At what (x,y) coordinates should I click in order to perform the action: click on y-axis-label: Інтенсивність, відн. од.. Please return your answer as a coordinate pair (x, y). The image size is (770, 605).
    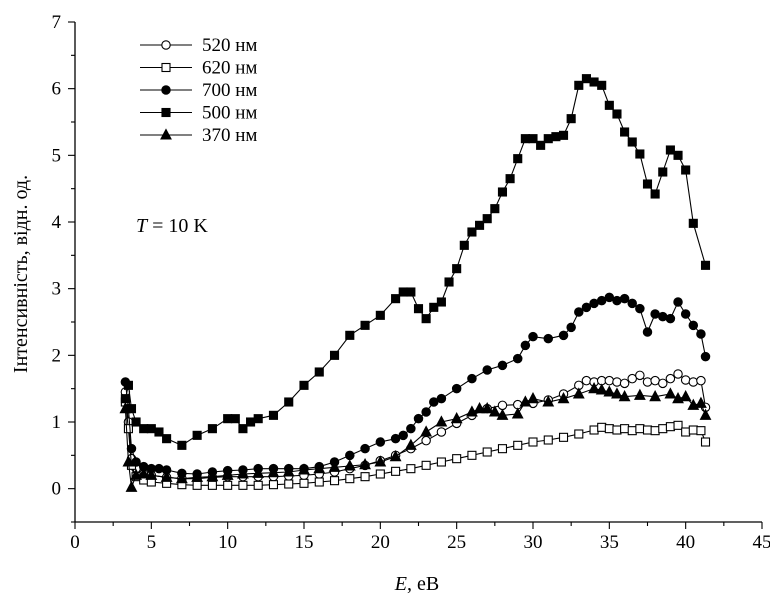
    Looking at the image, I should click on (21, 274).